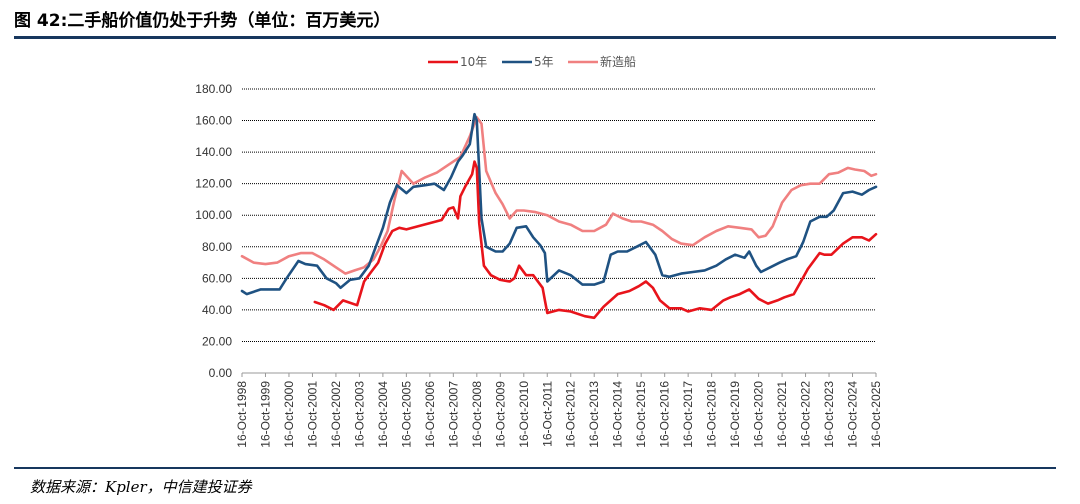  Describe the element at coordinates (242, 414) in the screenshot. I see `x-tick-label: 16-Oct-1998` at that location.